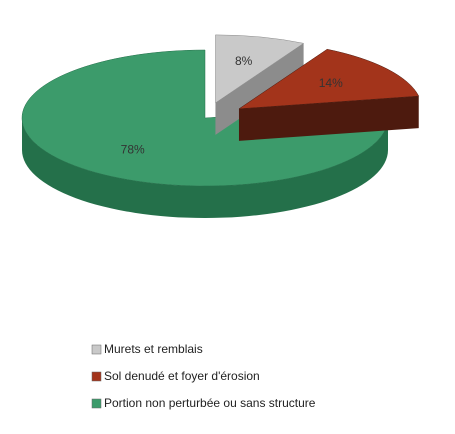 The image size is (455, 434). Describe the element at coordinates (244, 61) in the screenshot. I see `data-label: 8%` at that location.